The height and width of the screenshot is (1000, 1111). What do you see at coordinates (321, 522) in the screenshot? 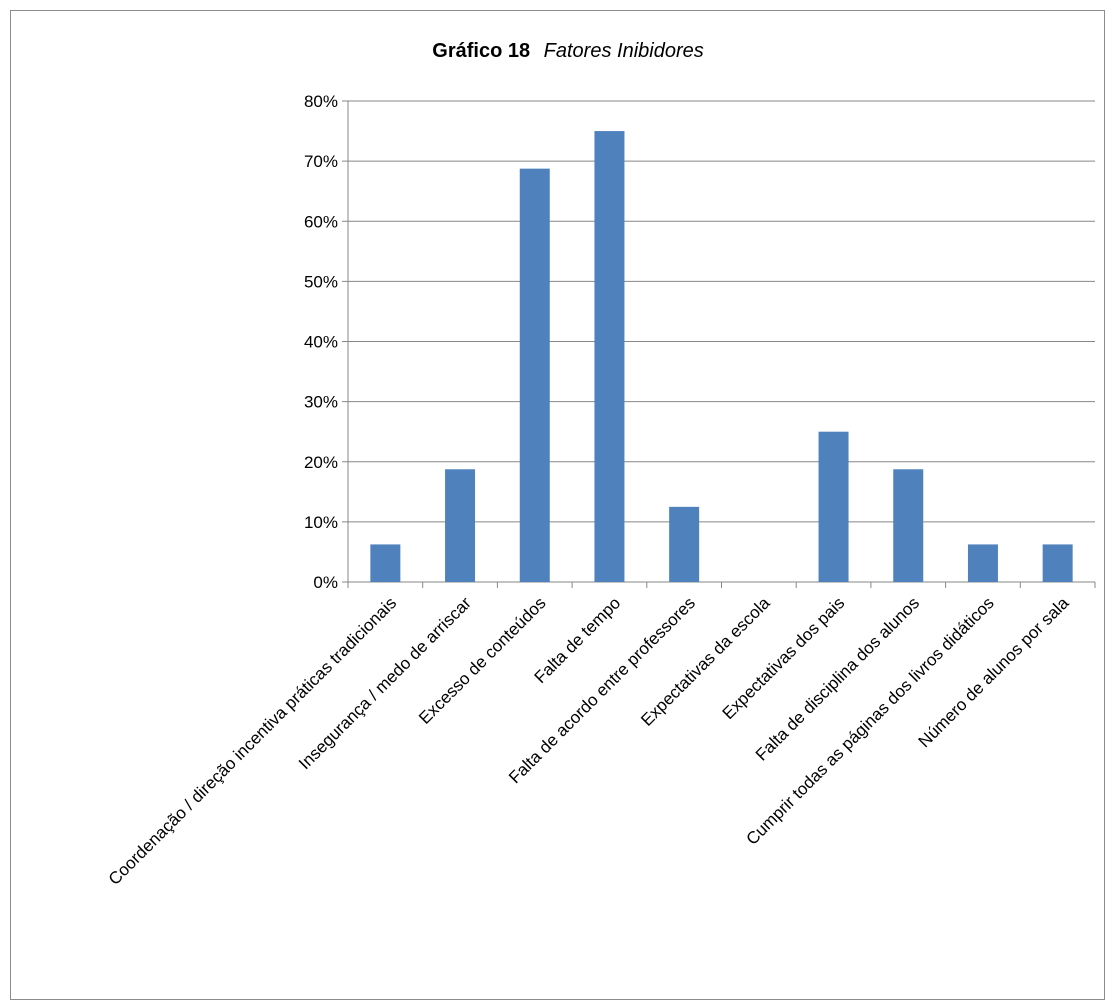
I see `y-tick-label: 10%` at bounding box center [321, 522].